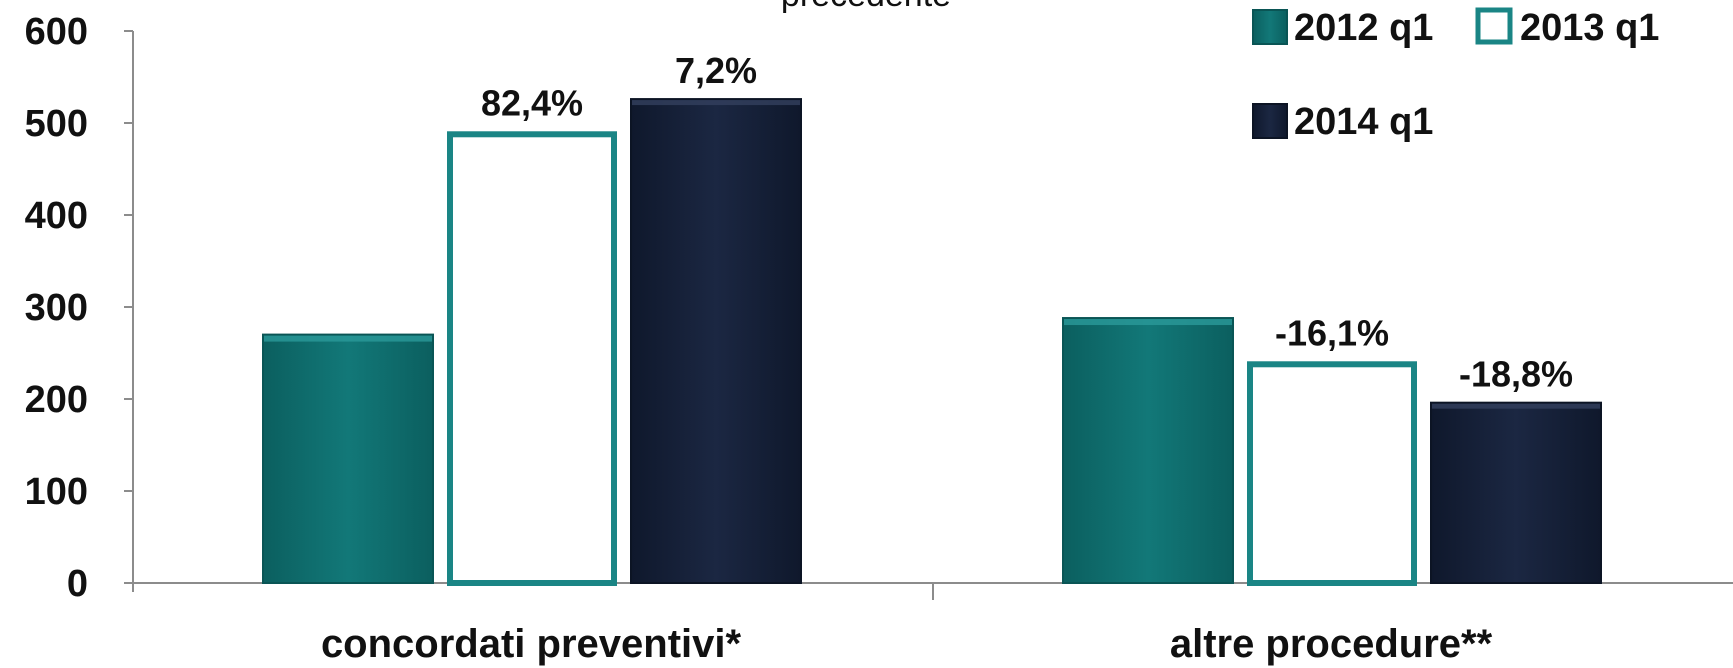 The image size is (1733, 668). What do you see at coordinates (1516, 374) in the screenshot?
I see `data-label: -18,8%` at bounding box center [1516, 374].